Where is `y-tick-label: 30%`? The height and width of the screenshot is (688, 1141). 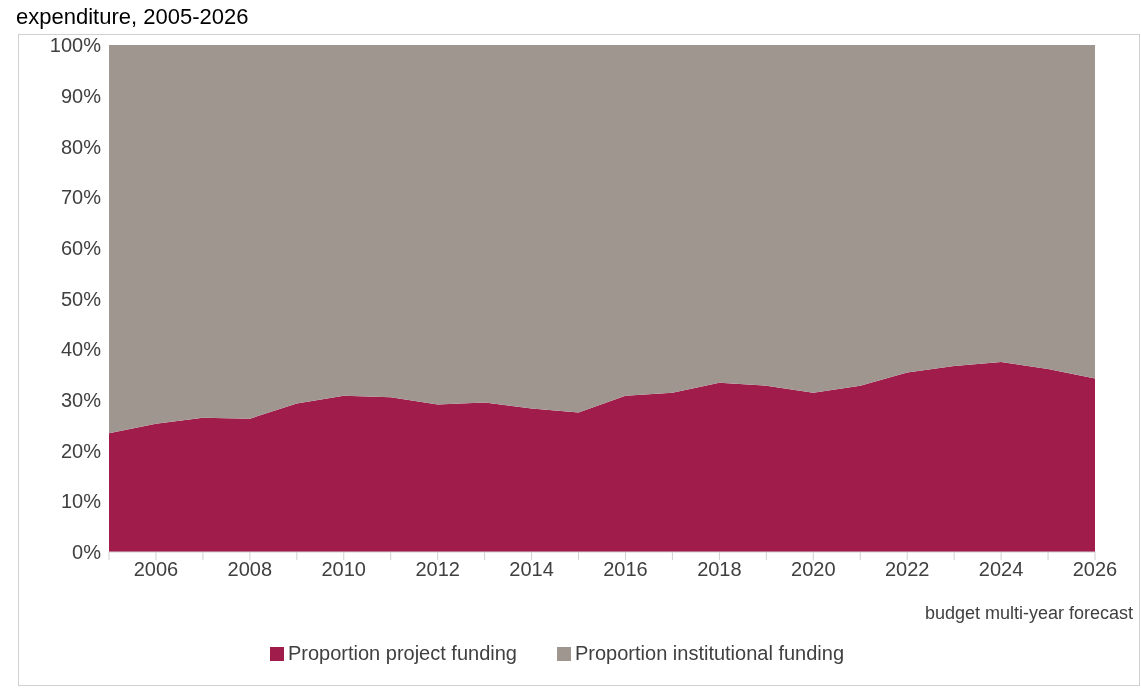
y-tick-label: 30% is located at coordinates (81, 400).